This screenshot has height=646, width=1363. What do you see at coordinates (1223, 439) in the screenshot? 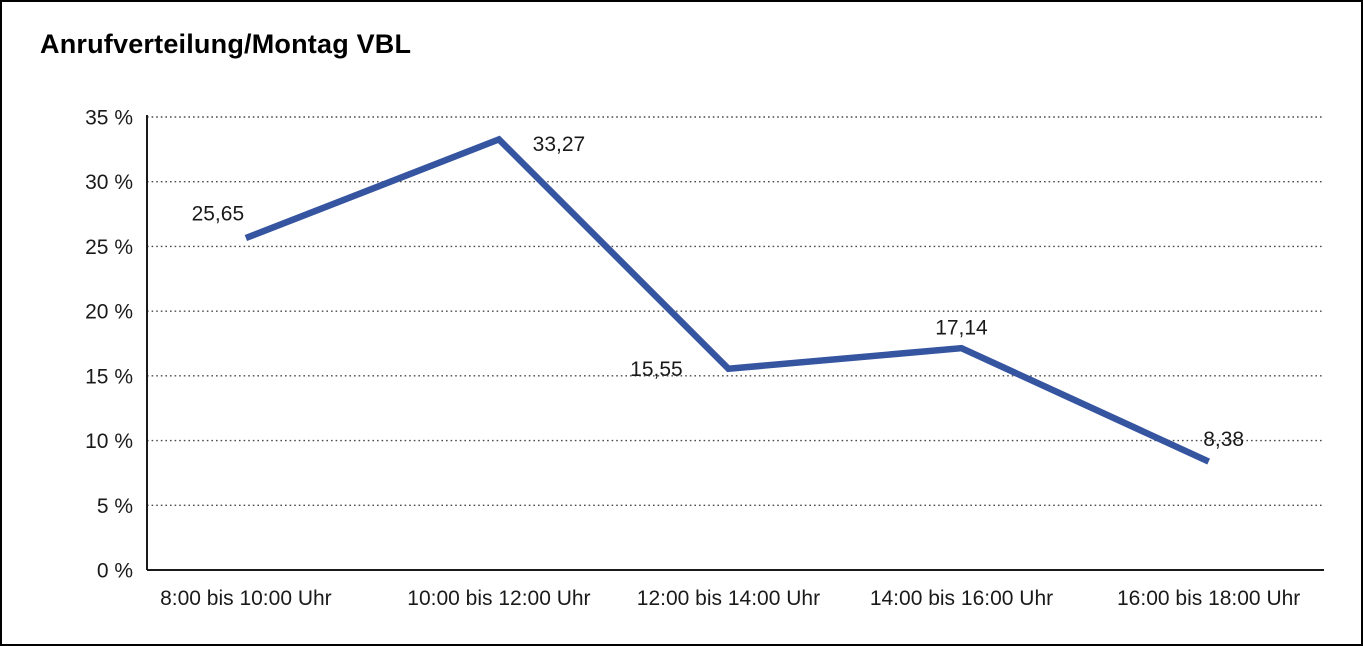
I see `data-point-label: 8,38` at bounding box center [1223, 439].